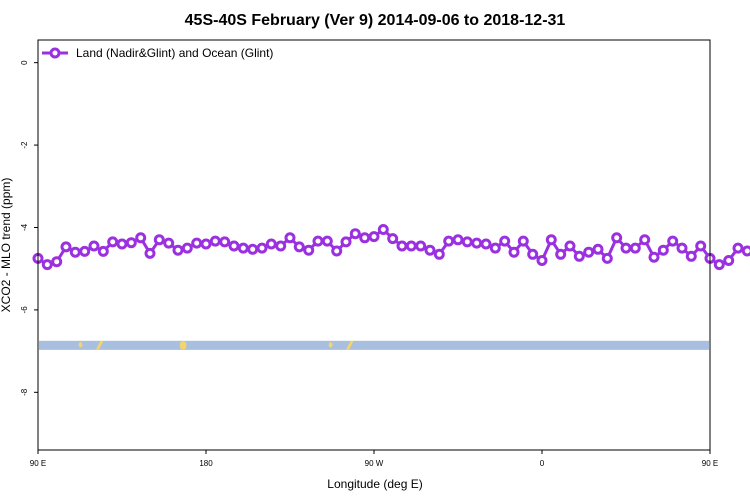  I want to click on y-tick-label: -6, so click(24, 310).